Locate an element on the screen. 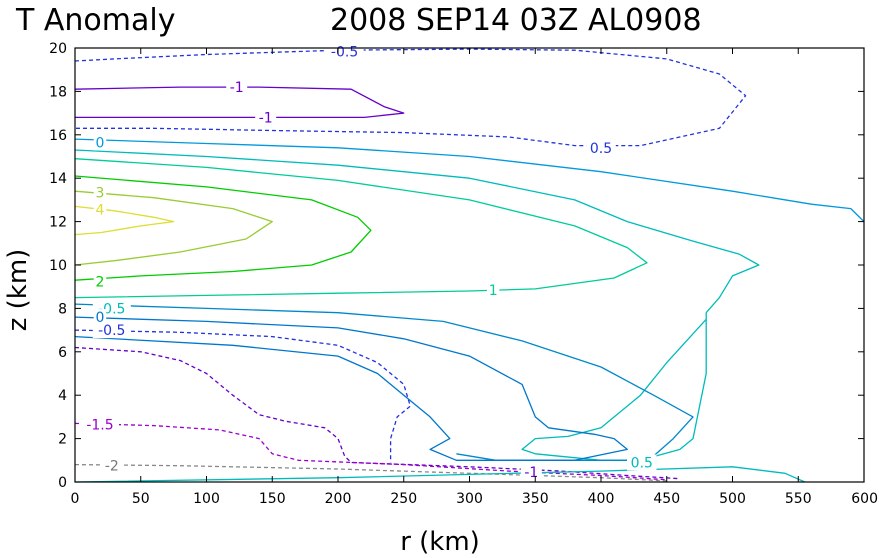 Image resolution: width=879 pixels, height=558 pixels. contour-label-3: -1 is located at coordinates (266, 118).